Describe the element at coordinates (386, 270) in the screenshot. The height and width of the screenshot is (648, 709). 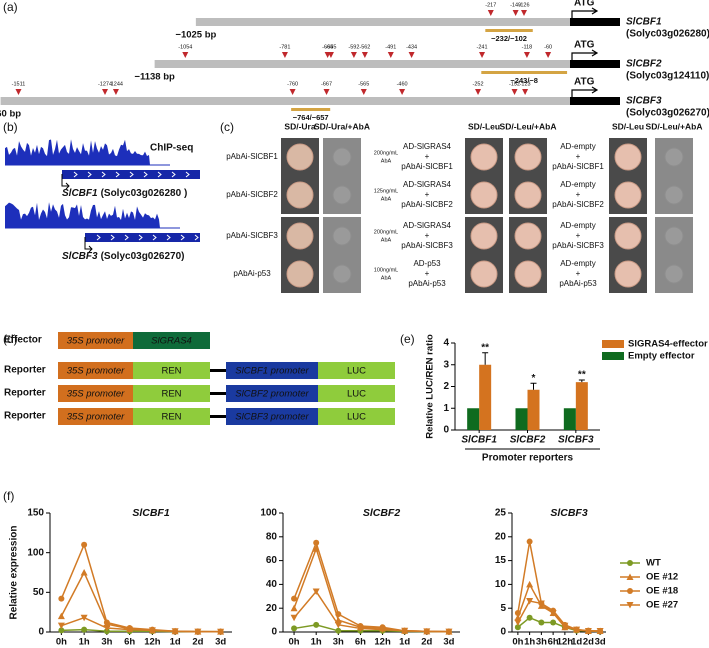
I see `aba-label: 100ng/mL` at that location.